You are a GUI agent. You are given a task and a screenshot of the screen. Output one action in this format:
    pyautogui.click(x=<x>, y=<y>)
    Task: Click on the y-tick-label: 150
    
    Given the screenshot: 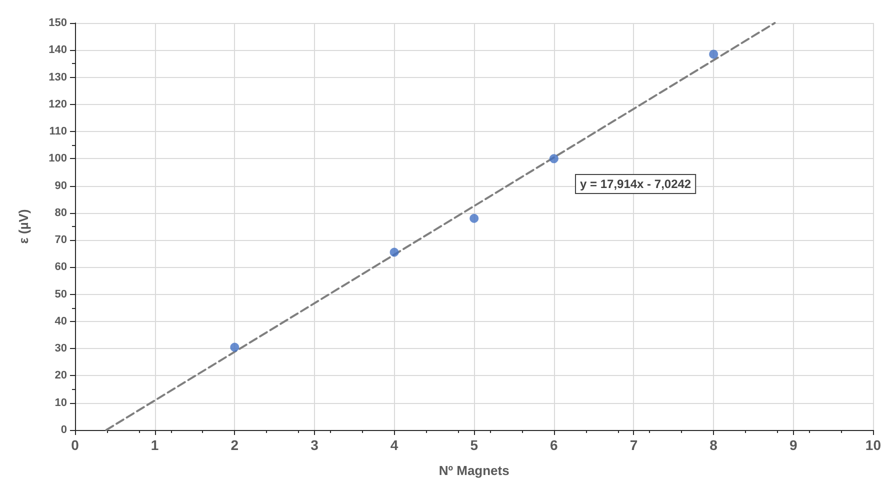 What is the action you would take?
    pyautogui.click(x=57, y=23)
    